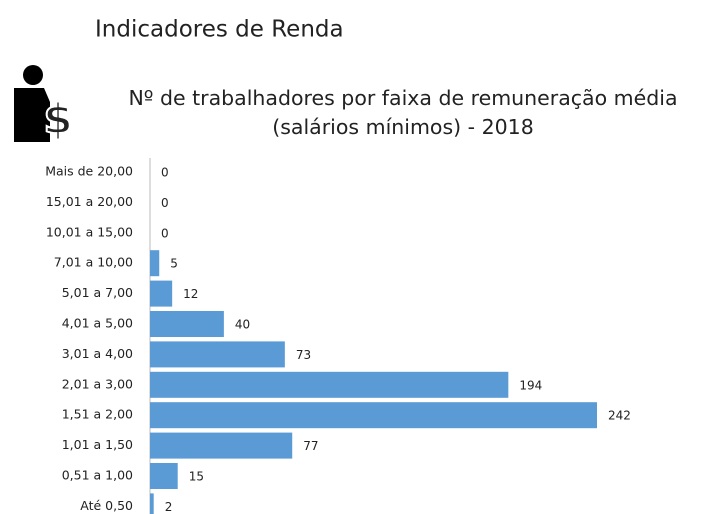 The height and width of the screenshot is (514, 728). I want to click on value-label: 5, so click(174, 264).